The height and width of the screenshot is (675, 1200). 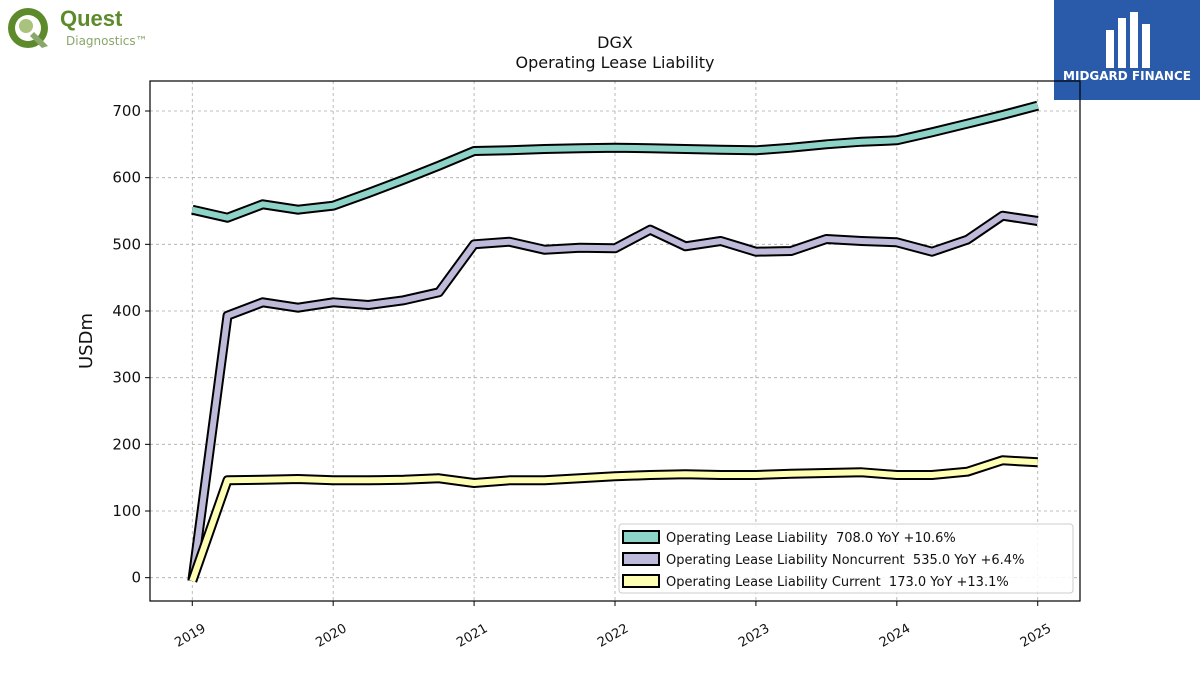 I want to click on quest-logo-icon, so click(x=28, y=28).